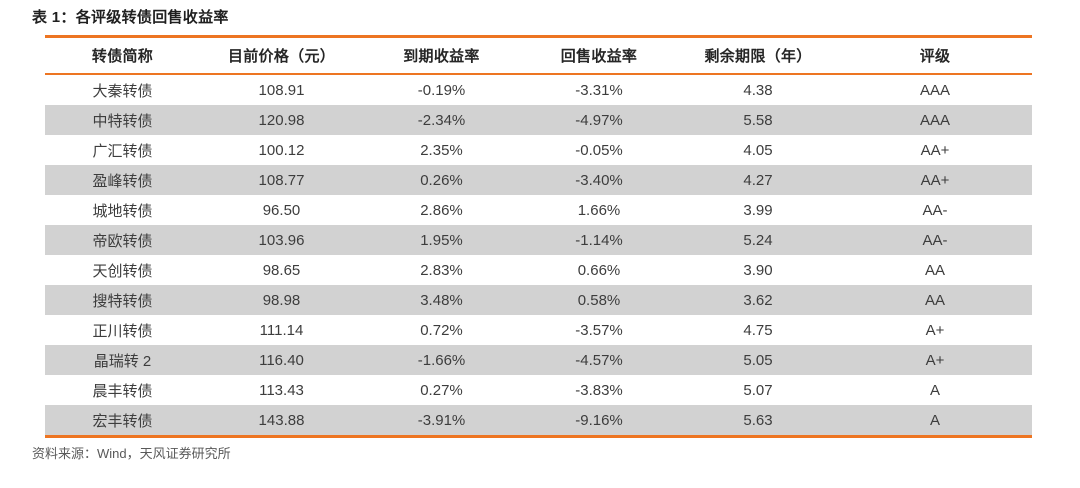  I want to click on column-header: 目前价格（元）, so click(281, 55).